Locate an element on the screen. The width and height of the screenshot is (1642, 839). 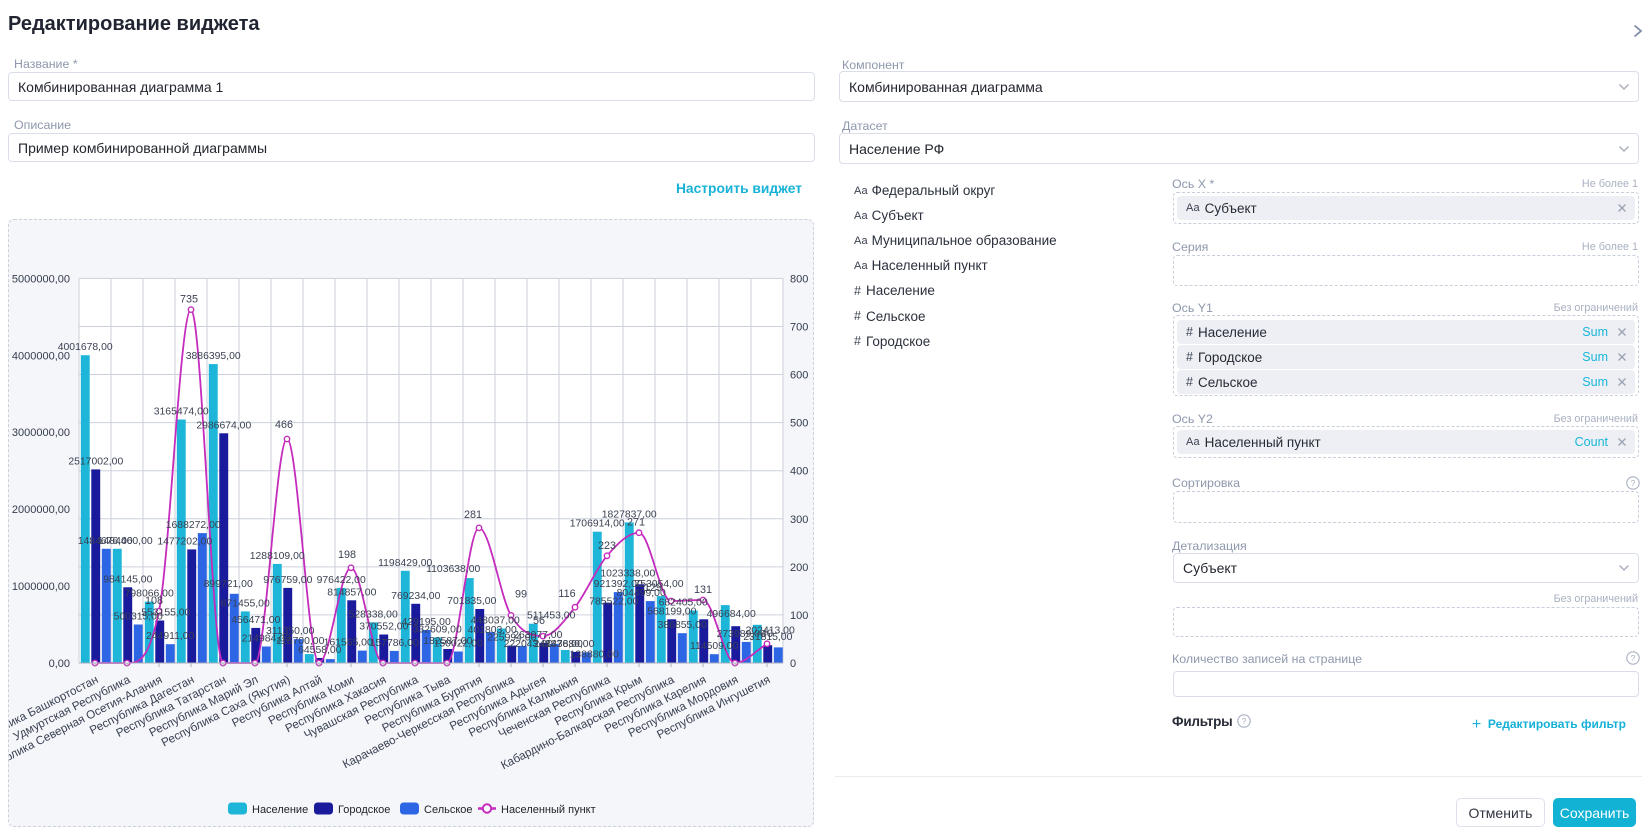
svg-text: 231815,00 is located at coordinates (767, 637).